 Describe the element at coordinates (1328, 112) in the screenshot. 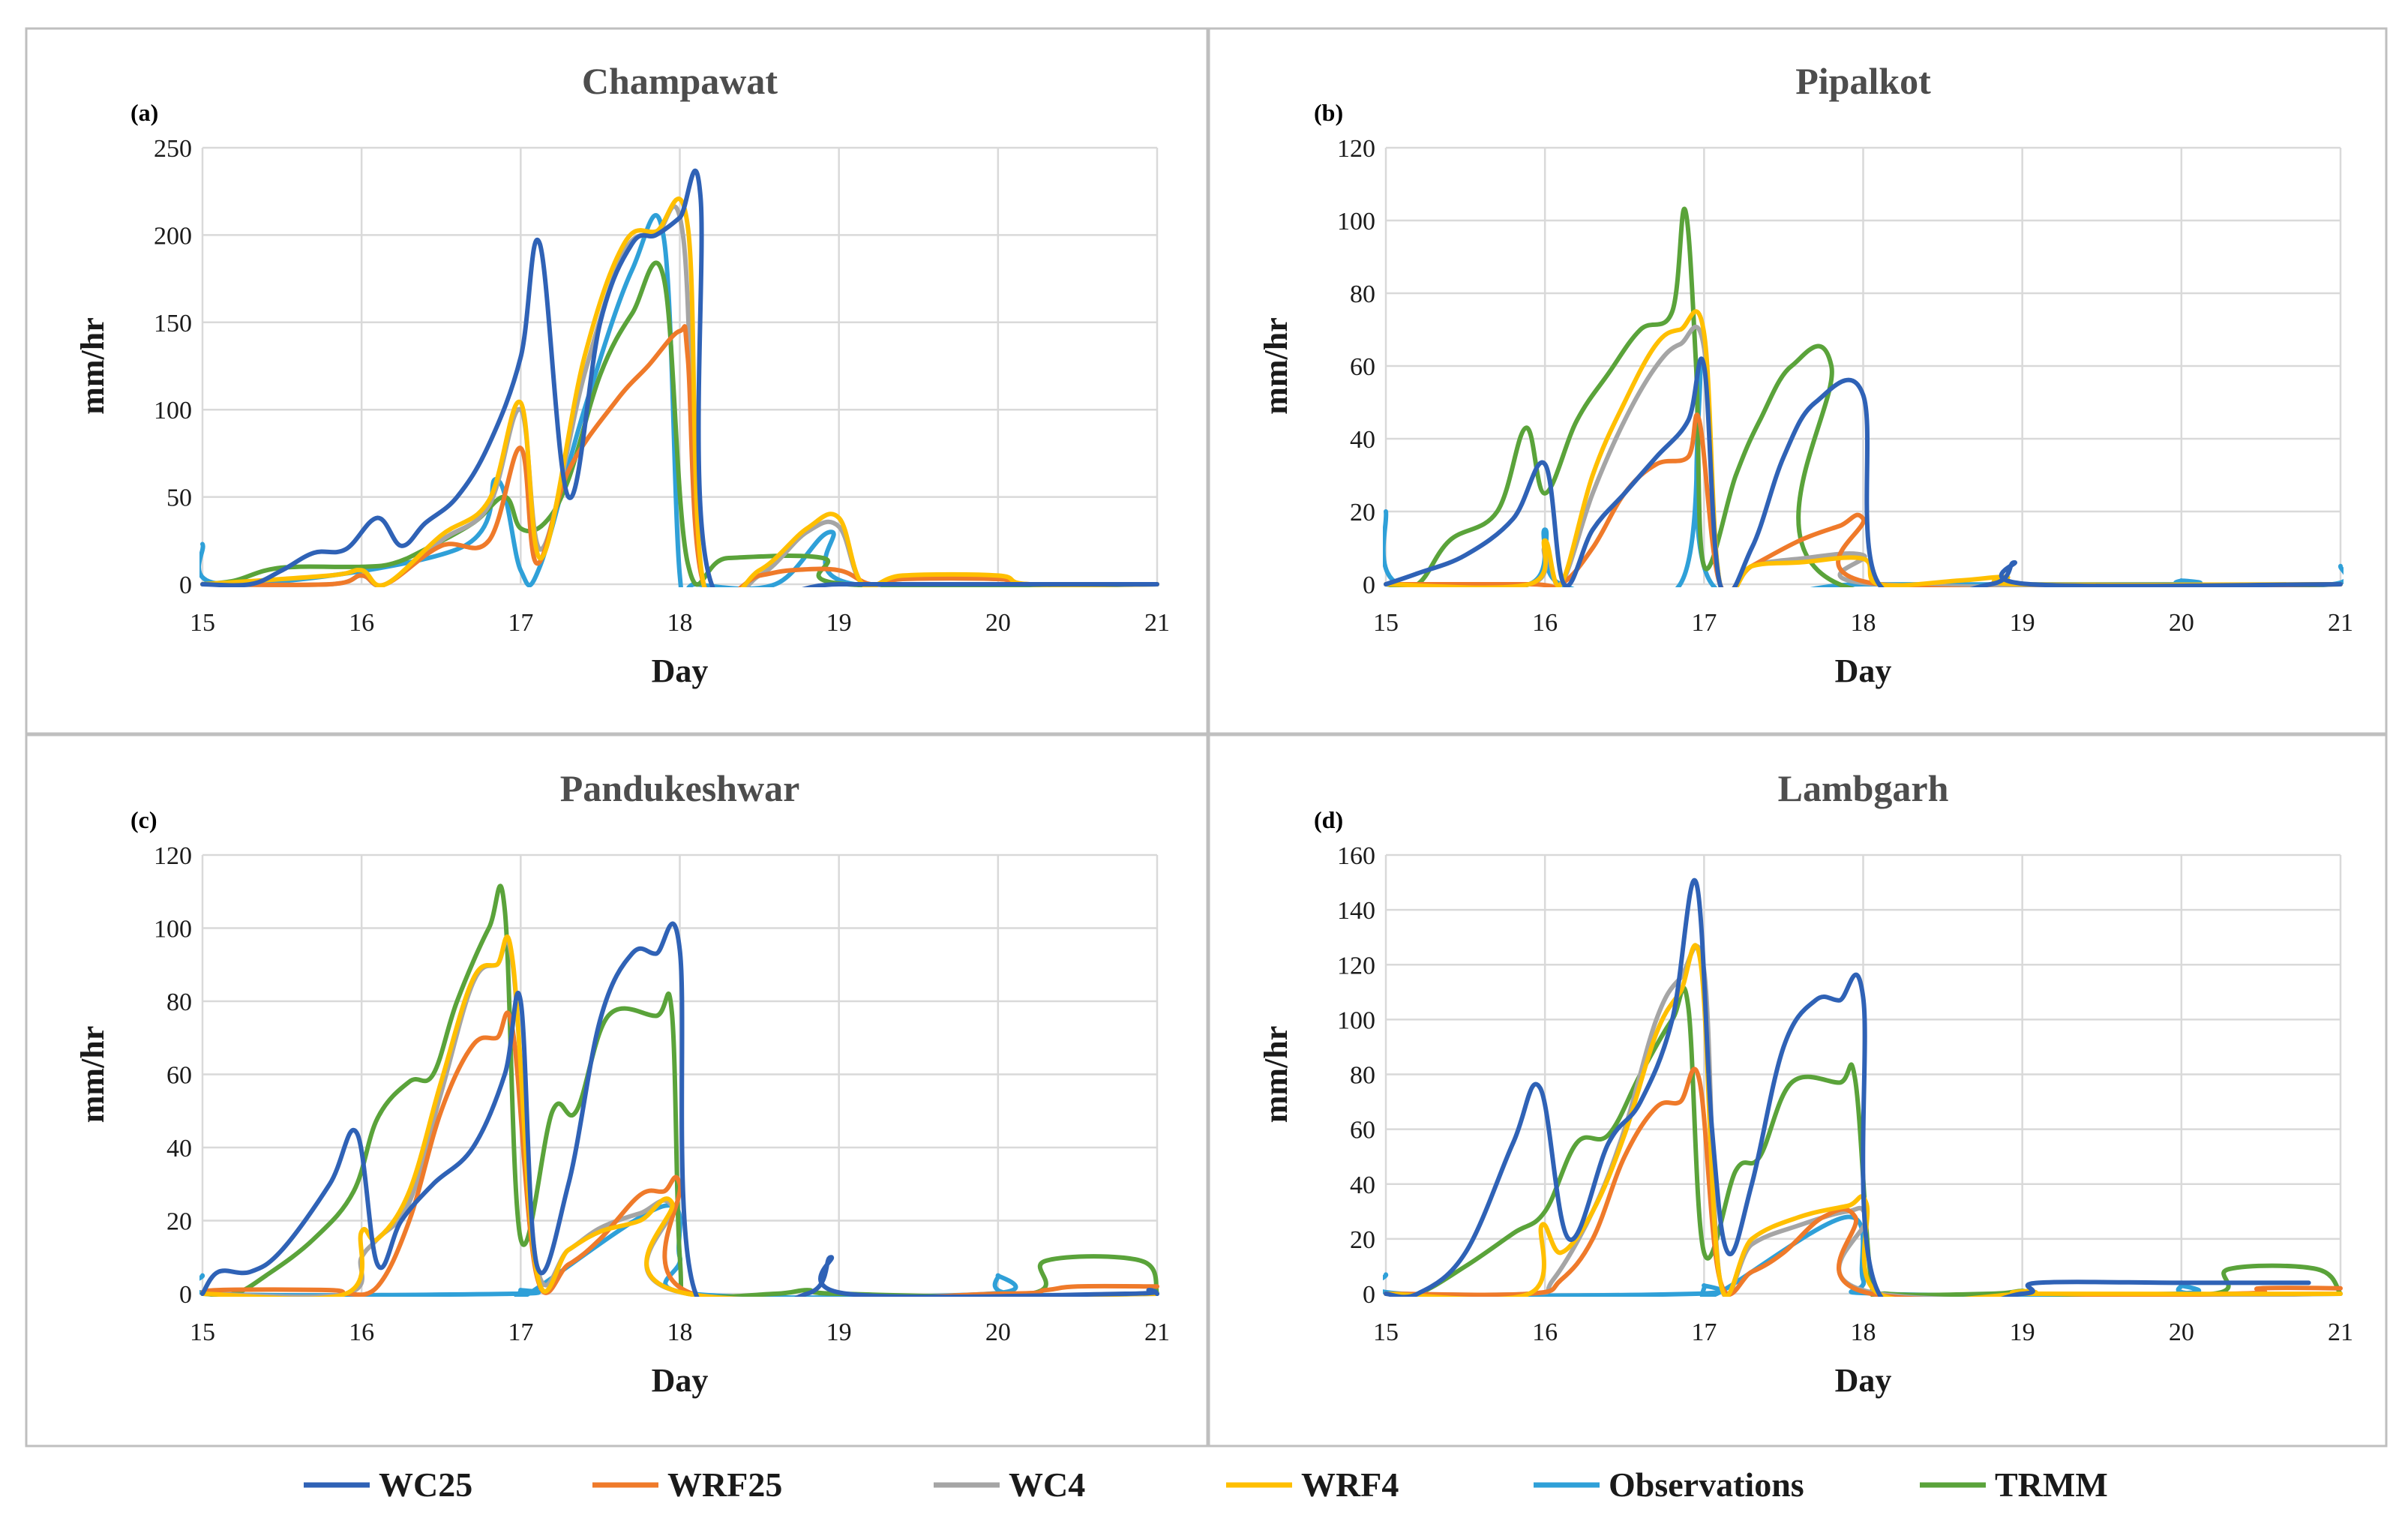

I see `panel-tag: (b)` at that location.